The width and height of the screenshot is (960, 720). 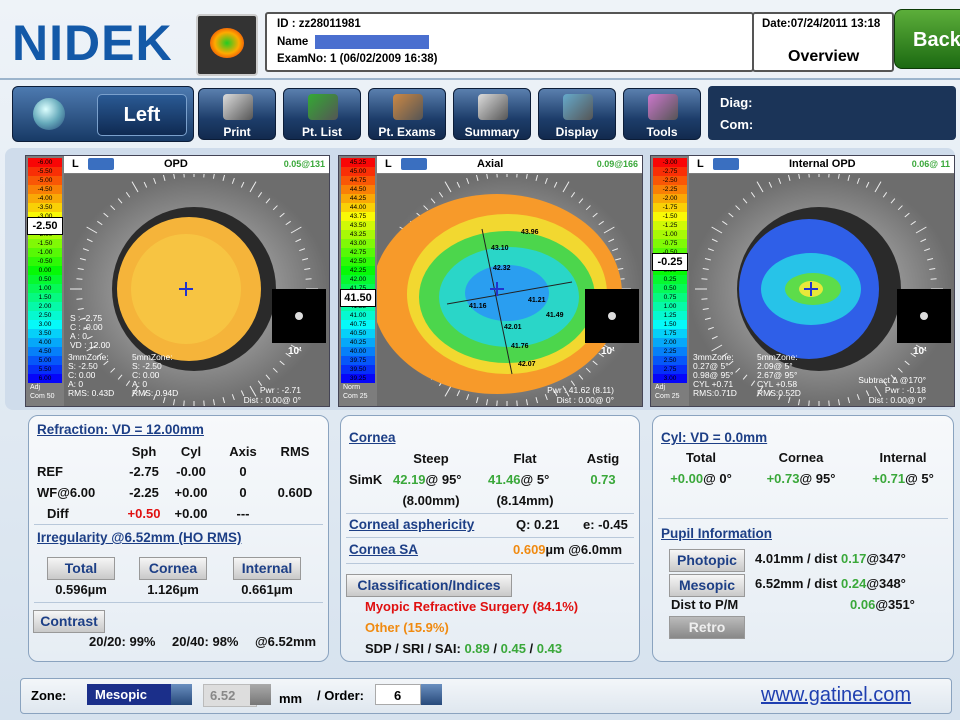 I want to click on toolbar-button: Print, so click(x=237, y=114).